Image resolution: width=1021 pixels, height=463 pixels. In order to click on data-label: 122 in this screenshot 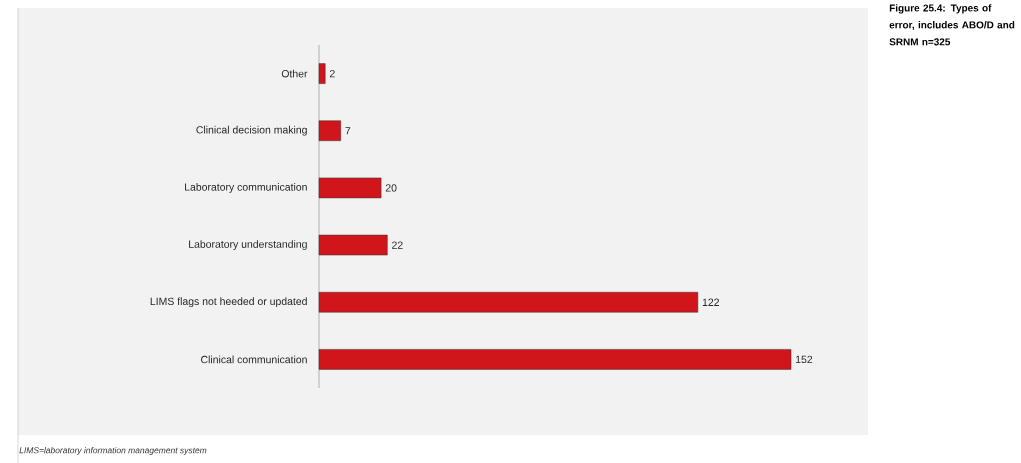, I will do `click(710, 302)`.